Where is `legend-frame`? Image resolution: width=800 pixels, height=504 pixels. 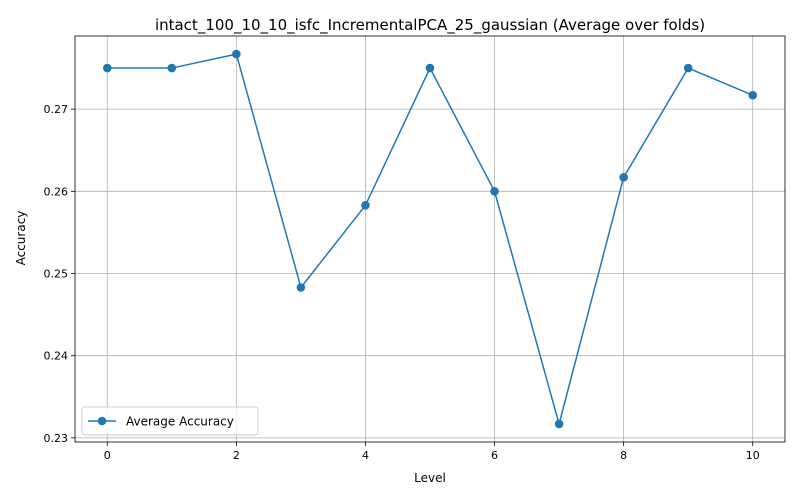 legend-frame is located at coordinates (170, 421).